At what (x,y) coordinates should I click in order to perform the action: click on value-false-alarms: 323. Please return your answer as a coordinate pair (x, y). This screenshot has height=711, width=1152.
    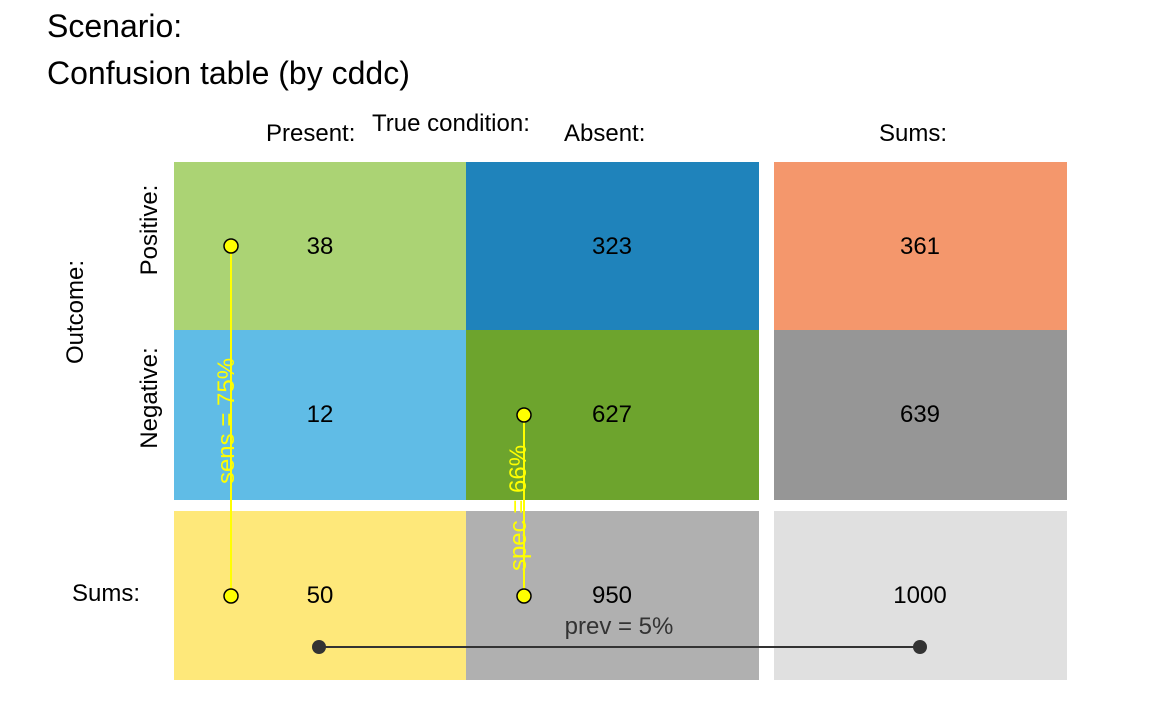
    Looking at the image, I should click on (612, 246).